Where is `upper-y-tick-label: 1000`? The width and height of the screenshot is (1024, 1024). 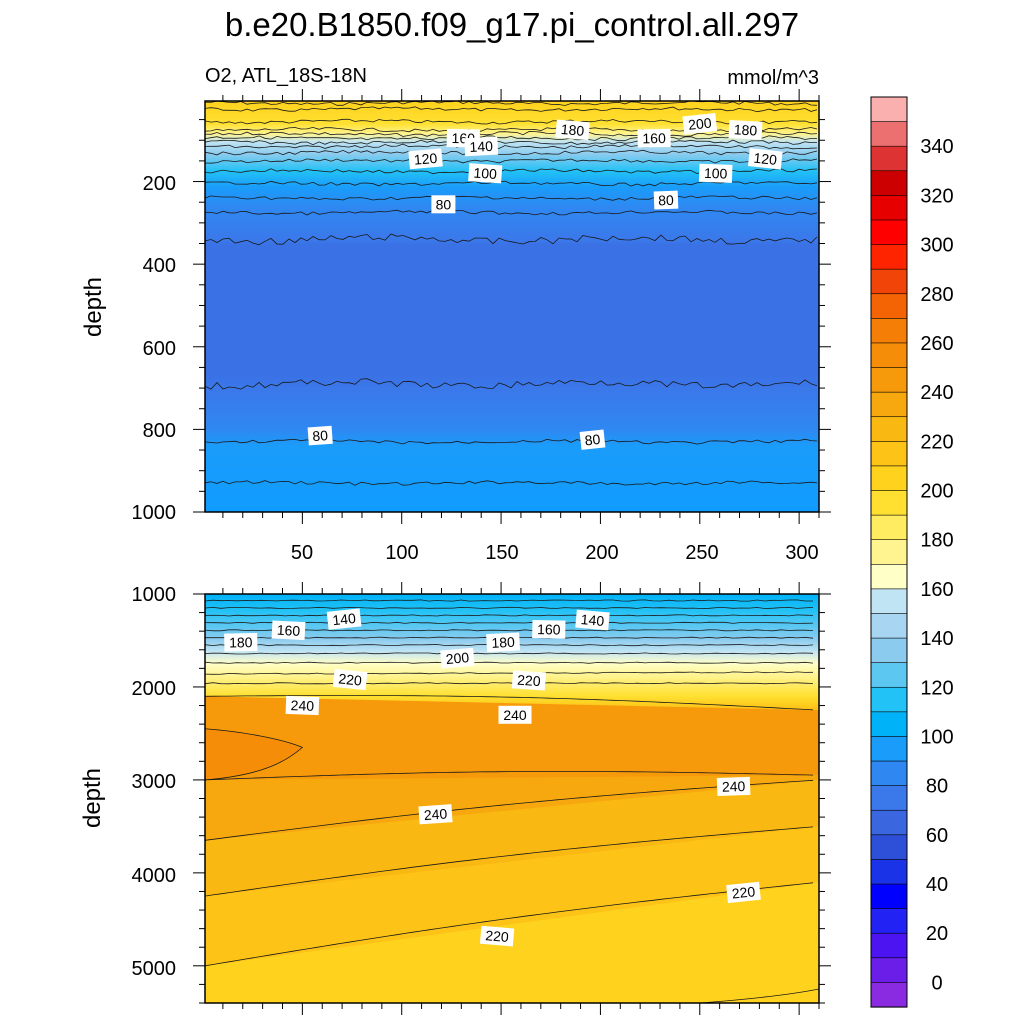
upper-y-tick-label: 1000 is located at coordinates (154, 513).